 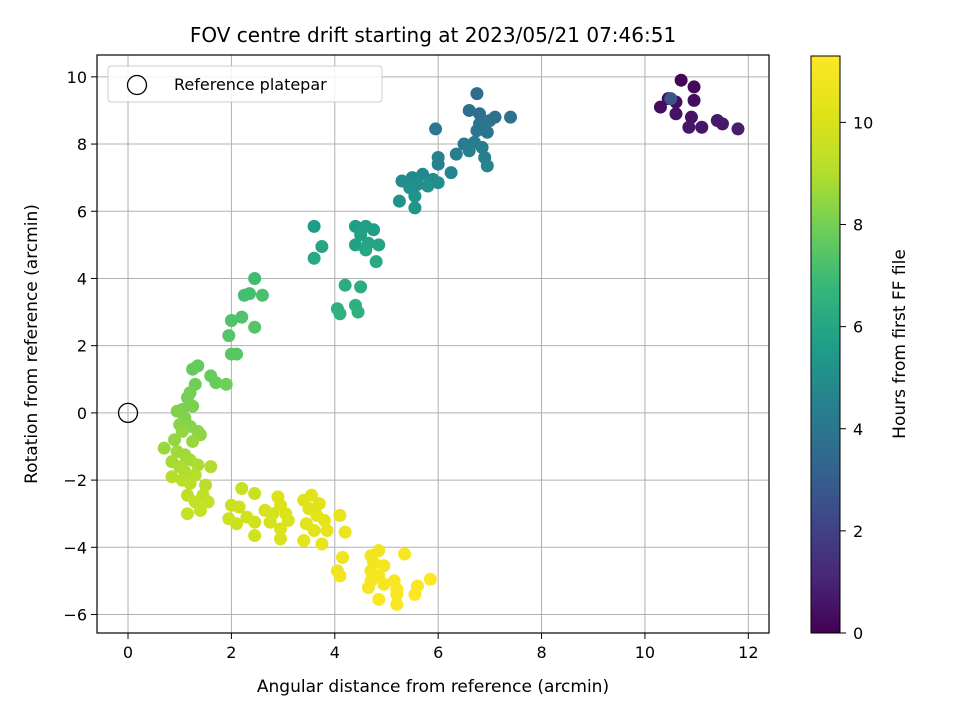 I want to click on legend-label: Reference platepar, so click(x=250, y=84).